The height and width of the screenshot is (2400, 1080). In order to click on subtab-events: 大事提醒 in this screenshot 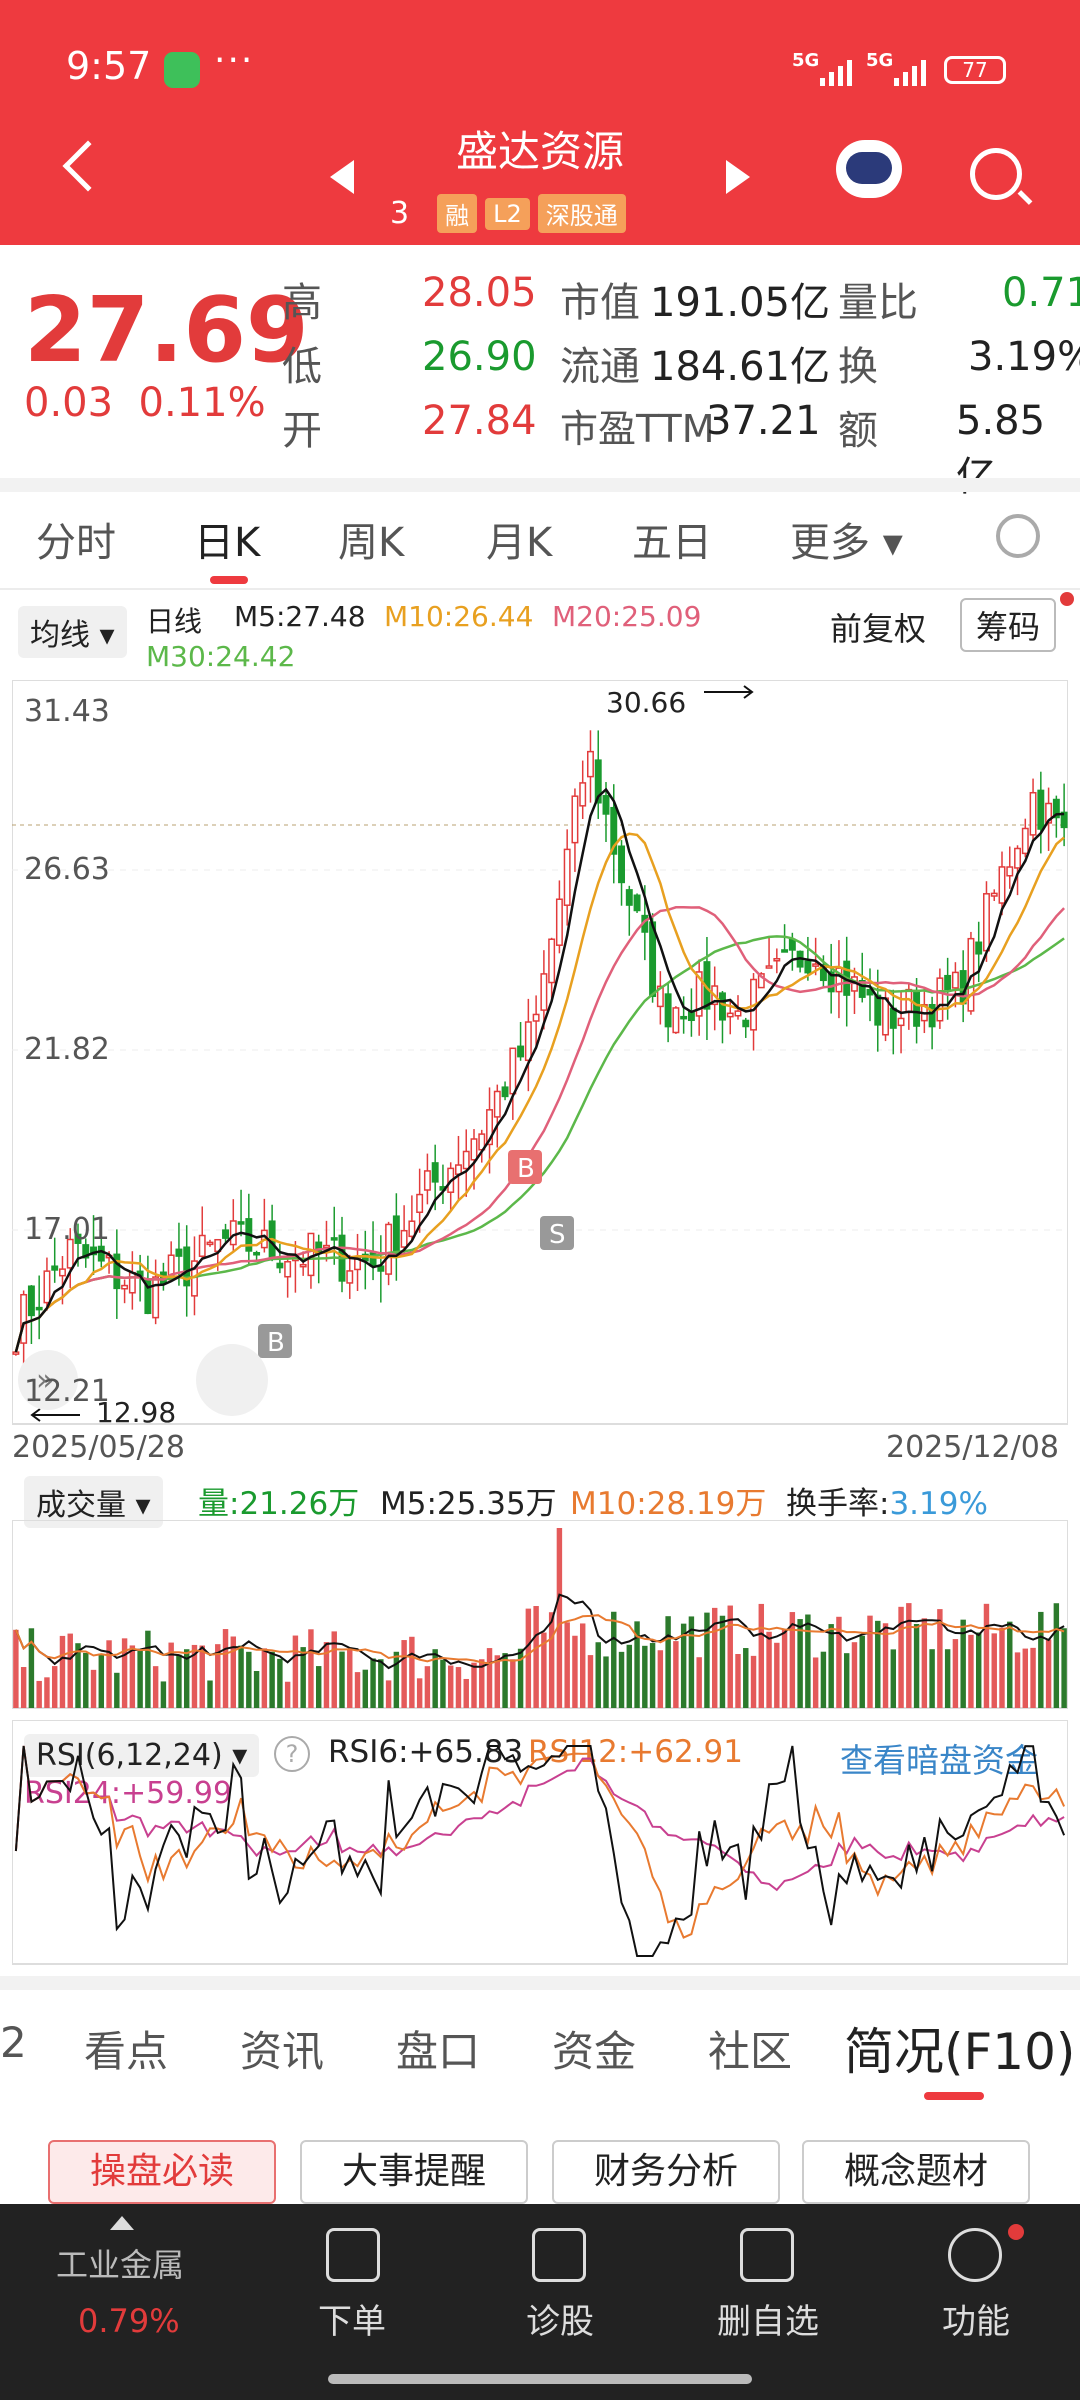, I will do `click(414, 2172)`.